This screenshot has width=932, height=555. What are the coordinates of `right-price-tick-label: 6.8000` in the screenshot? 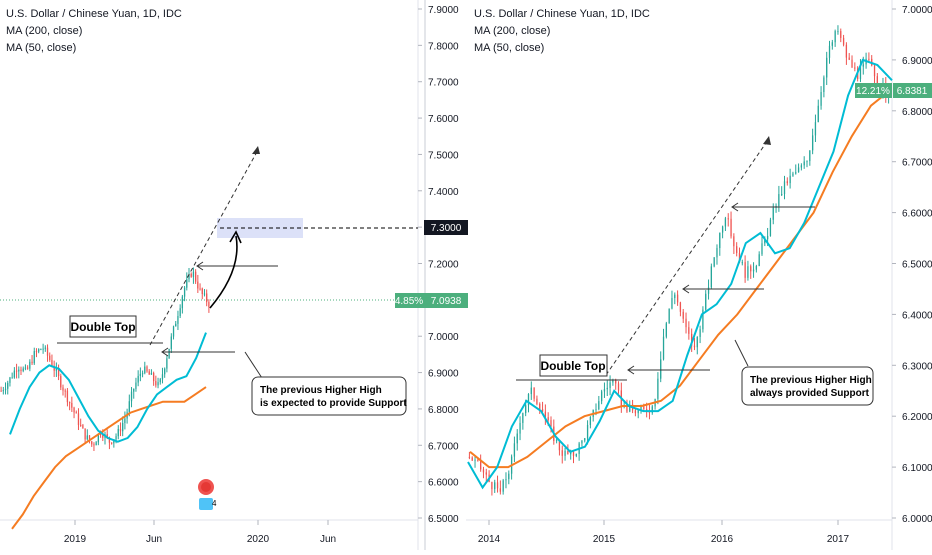 It's located at (917, 112).